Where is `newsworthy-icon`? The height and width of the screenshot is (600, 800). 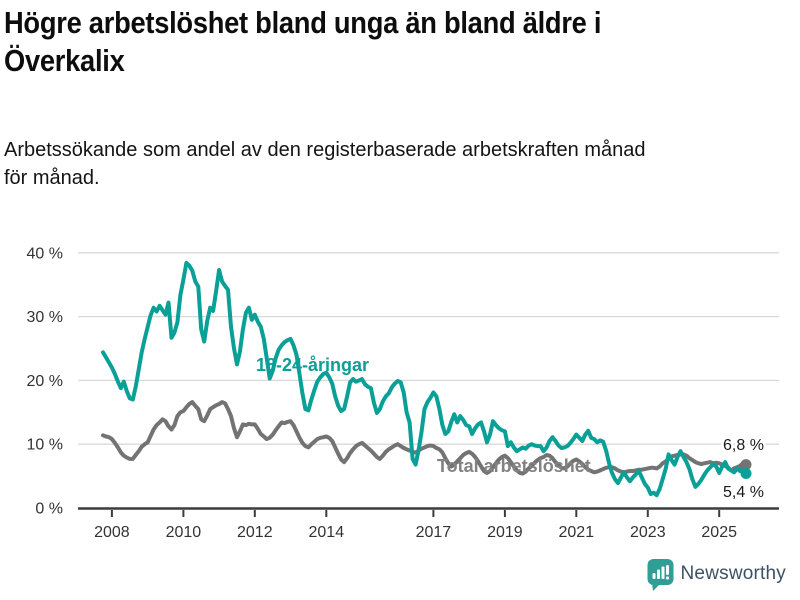 newsworthy-icon is located at coordinates (660, 575).